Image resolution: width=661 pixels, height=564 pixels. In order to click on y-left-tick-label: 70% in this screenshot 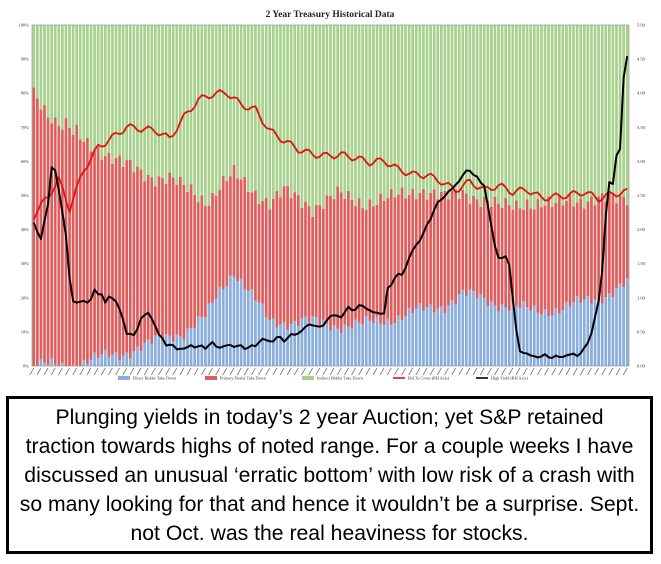, I will do `click(25, 127)`.